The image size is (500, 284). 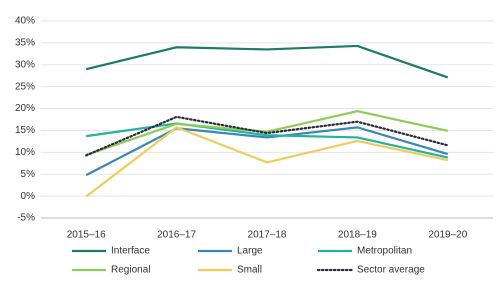 I want to click on x-tick-label: 2017–18, so click(x=267, y=235).